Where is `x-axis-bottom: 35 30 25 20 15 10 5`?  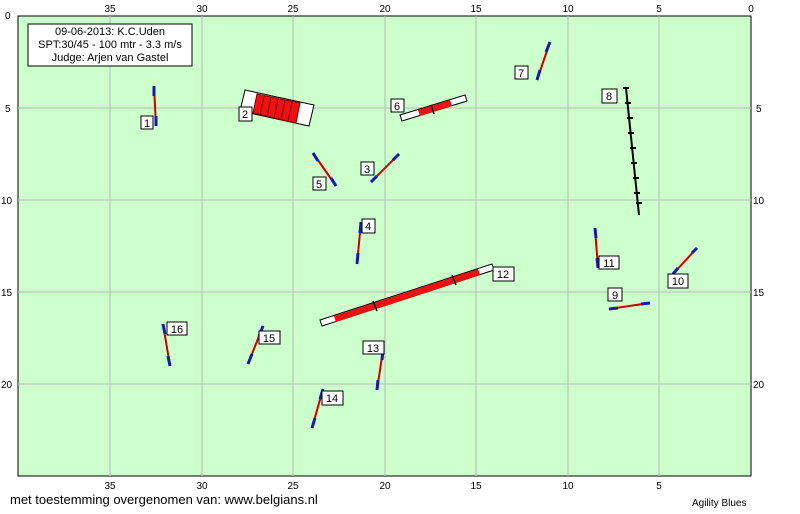 x-axis-bottom: 35 30 25 20 15 10 5 is located at coordinates (383, 486).